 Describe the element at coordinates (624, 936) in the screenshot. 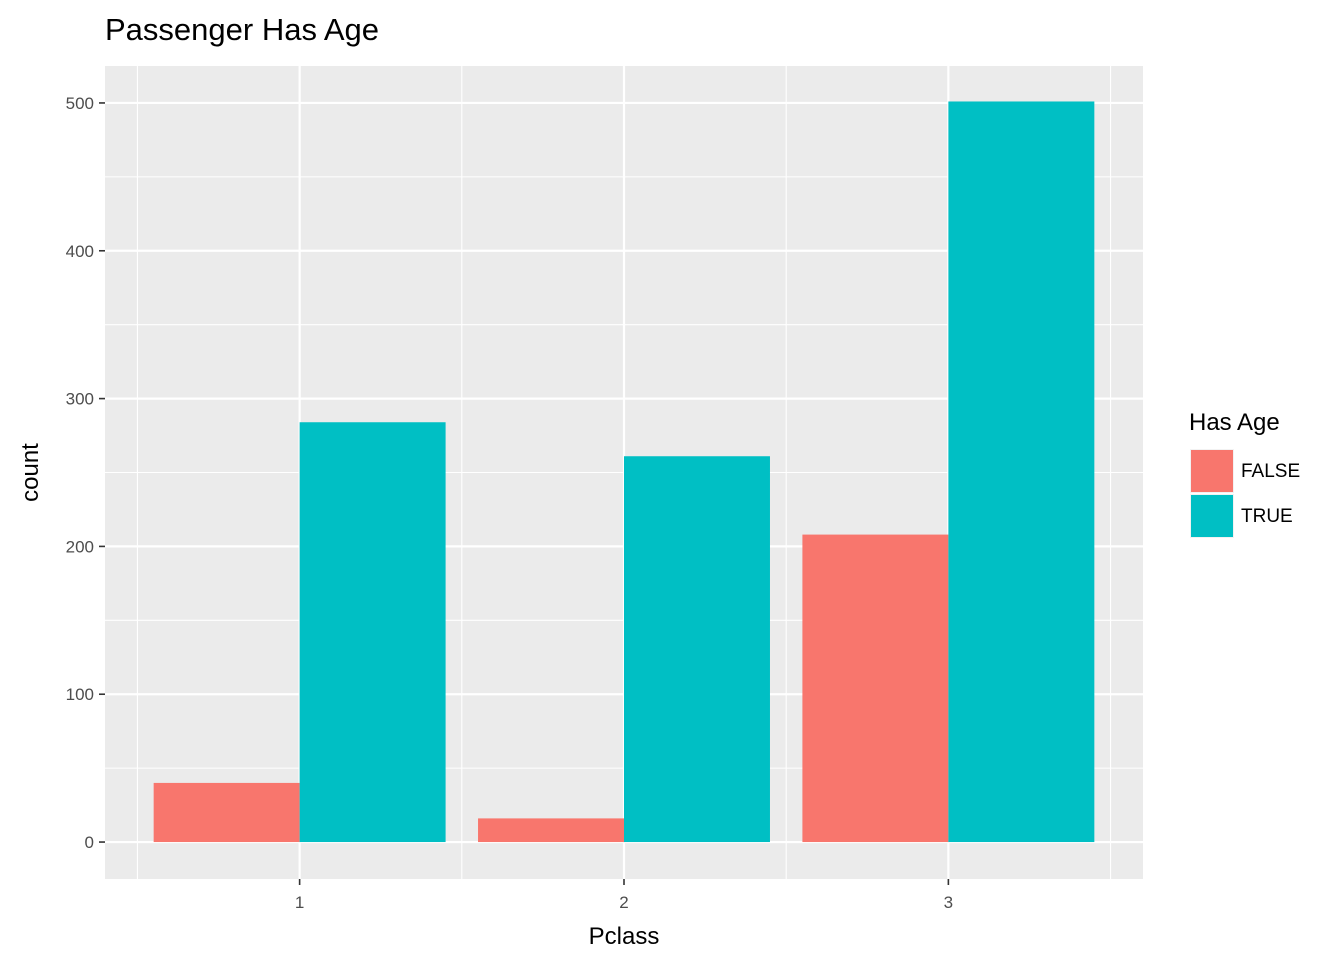

I see `x-axis-title: Pclass` at that location.